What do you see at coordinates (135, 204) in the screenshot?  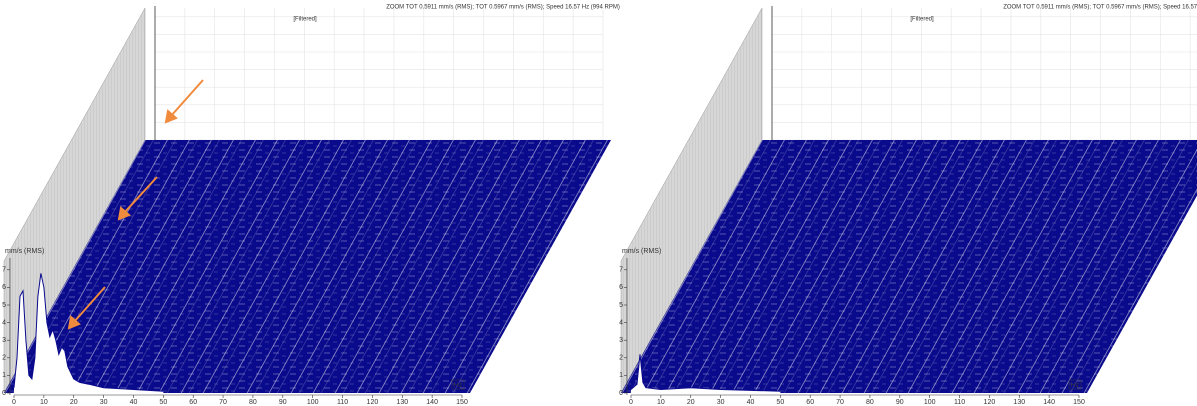 I see `annotation-arrows` at bounding box center [135, 204].